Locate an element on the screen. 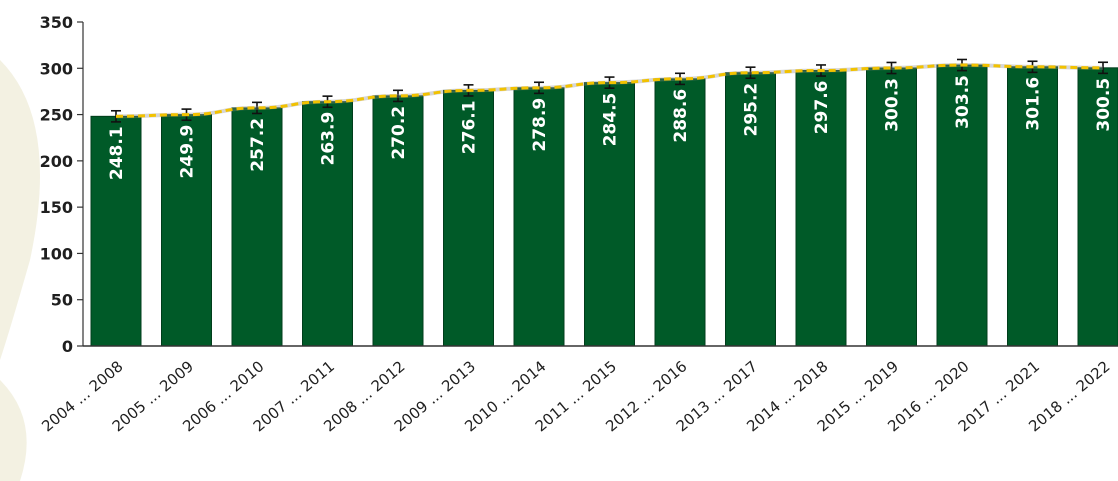 Image resolution: width=1118 pixels, height=481 pixels. bar-value-label: 263.9 is located at coordinates (329, 139).